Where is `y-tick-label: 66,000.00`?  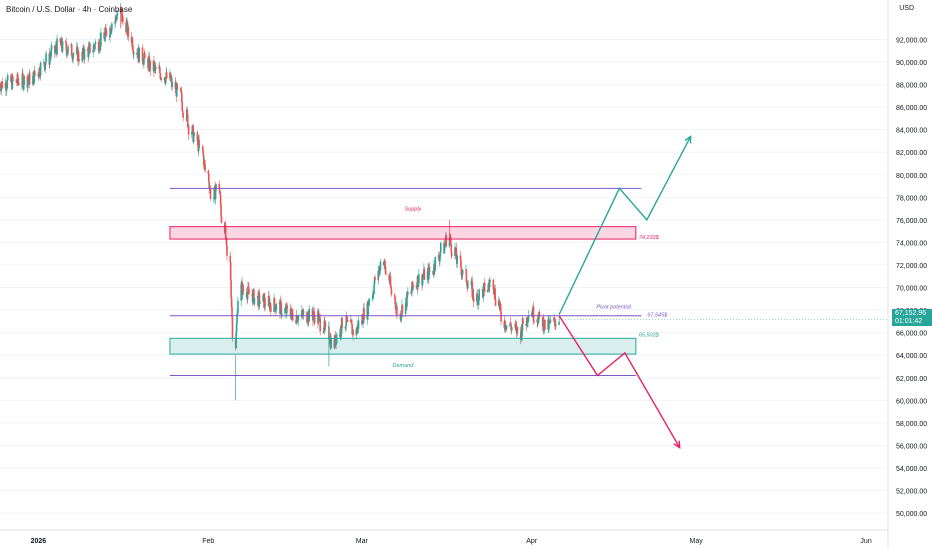
y-tick-label: 66,000.00 is located at coordinates (911, 334).